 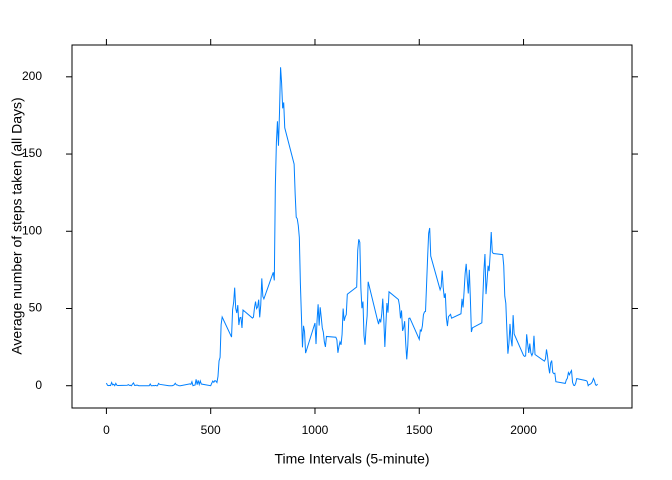 What do you see at coordinates (32, 230) in the screenshot?
I see `y-tick-label: 100` at bounding box center [32, 230].